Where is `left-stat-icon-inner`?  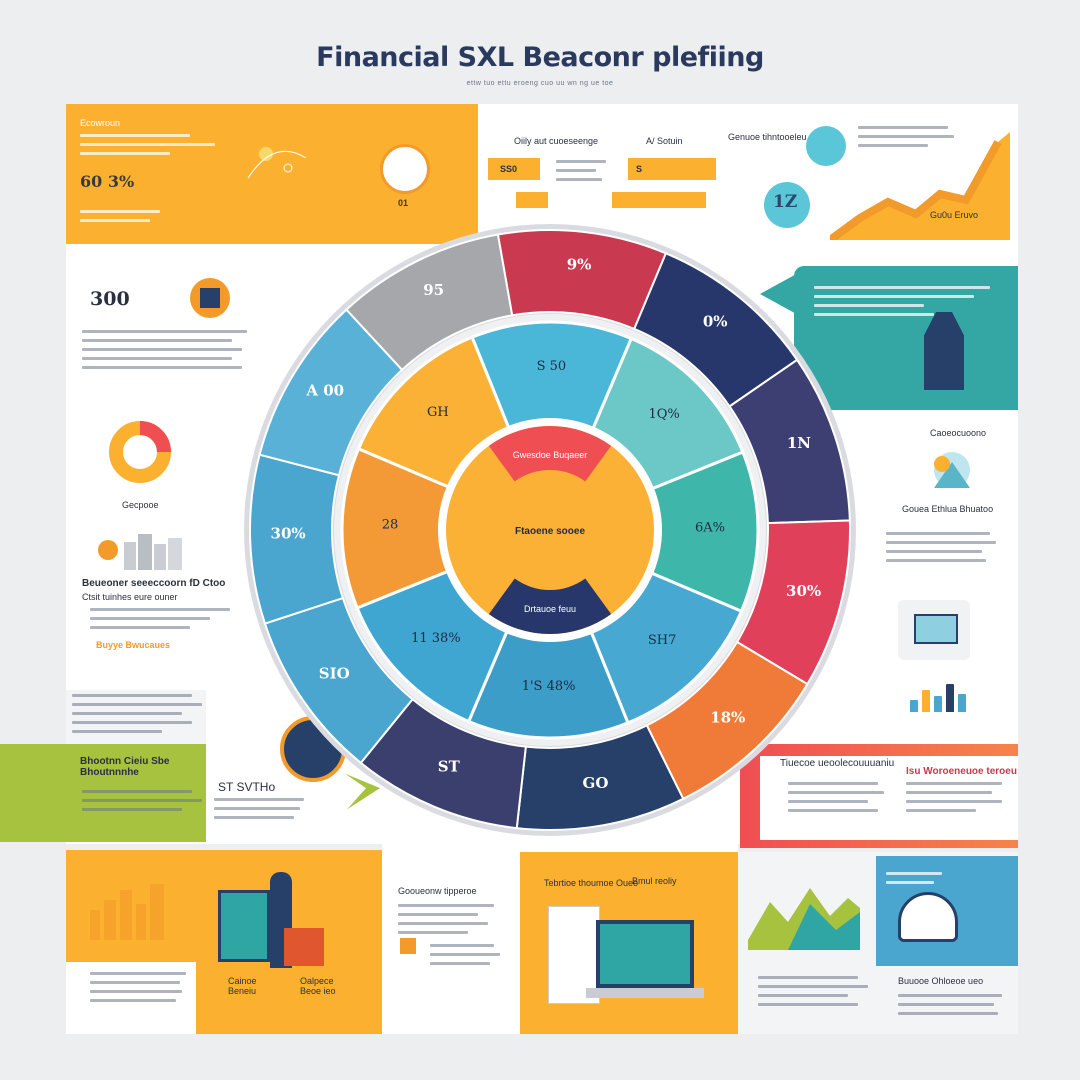 left-stat-icon-inner is located at coordinates (210, 298).